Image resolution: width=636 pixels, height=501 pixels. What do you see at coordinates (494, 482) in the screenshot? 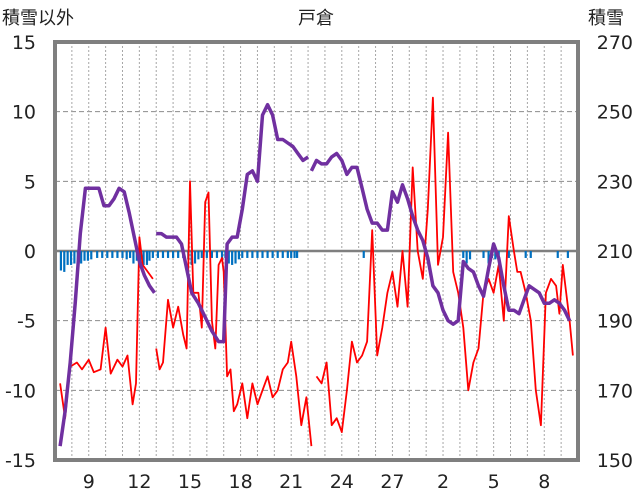
I see `x-tick-label: 5` at bounding box center [494, 482].